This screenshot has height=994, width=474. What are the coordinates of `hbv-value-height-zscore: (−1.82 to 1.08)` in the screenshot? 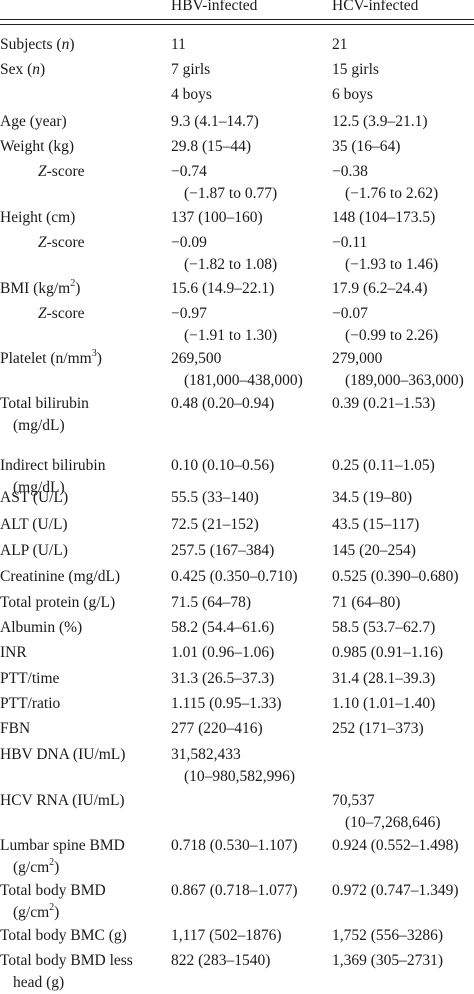 It's located at (231, 264).